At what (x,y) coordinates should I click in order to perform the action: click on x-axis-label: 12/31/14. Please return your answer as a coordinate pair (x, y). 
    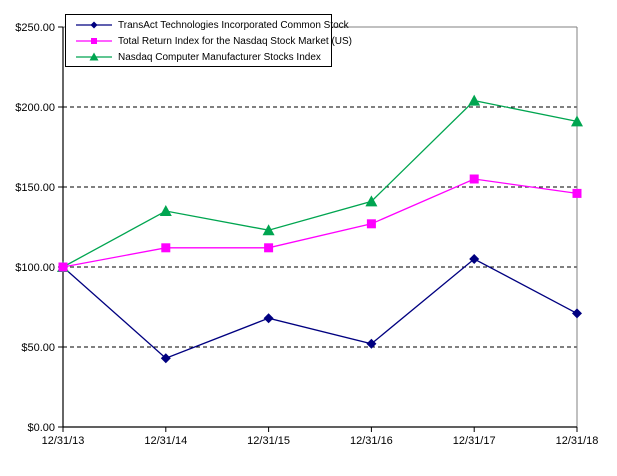
    Looking at the image, I should click on (165, 441).